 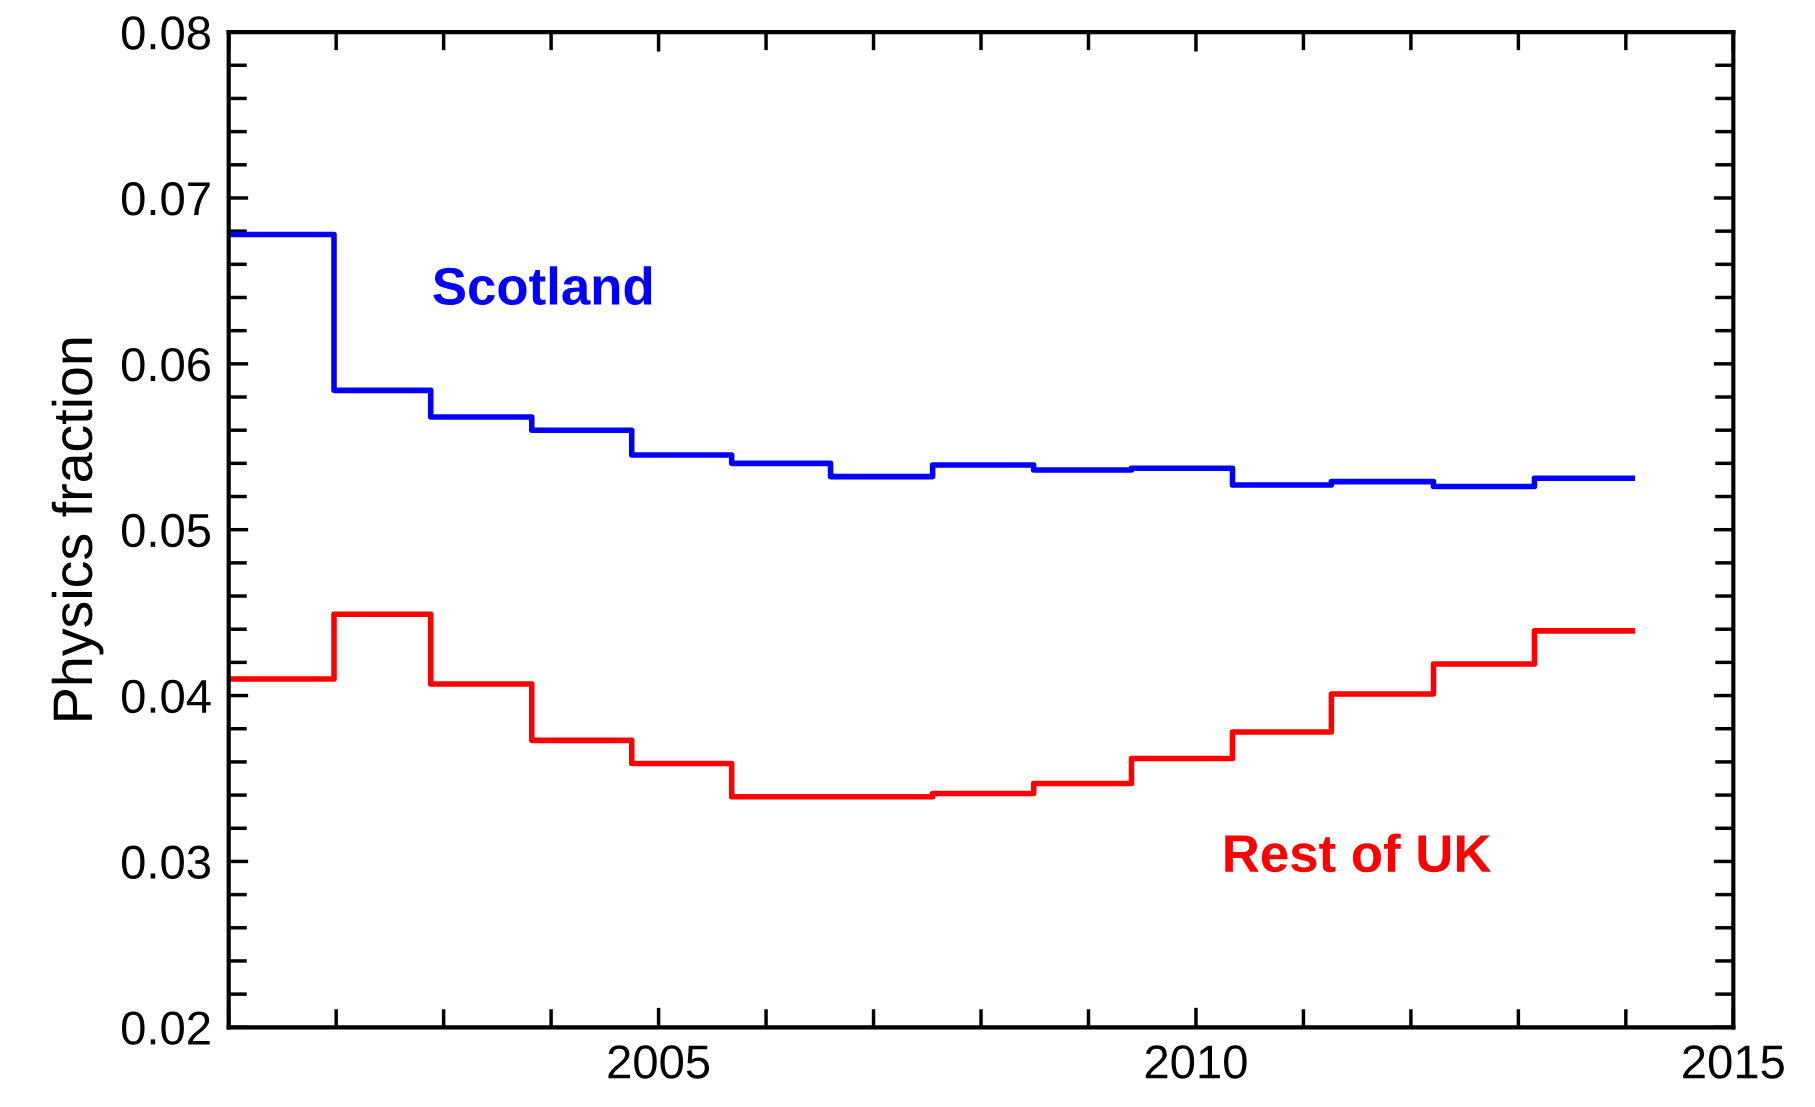 I want to click on y-axis-title: Physics fraction, so click(x=77, y=529).